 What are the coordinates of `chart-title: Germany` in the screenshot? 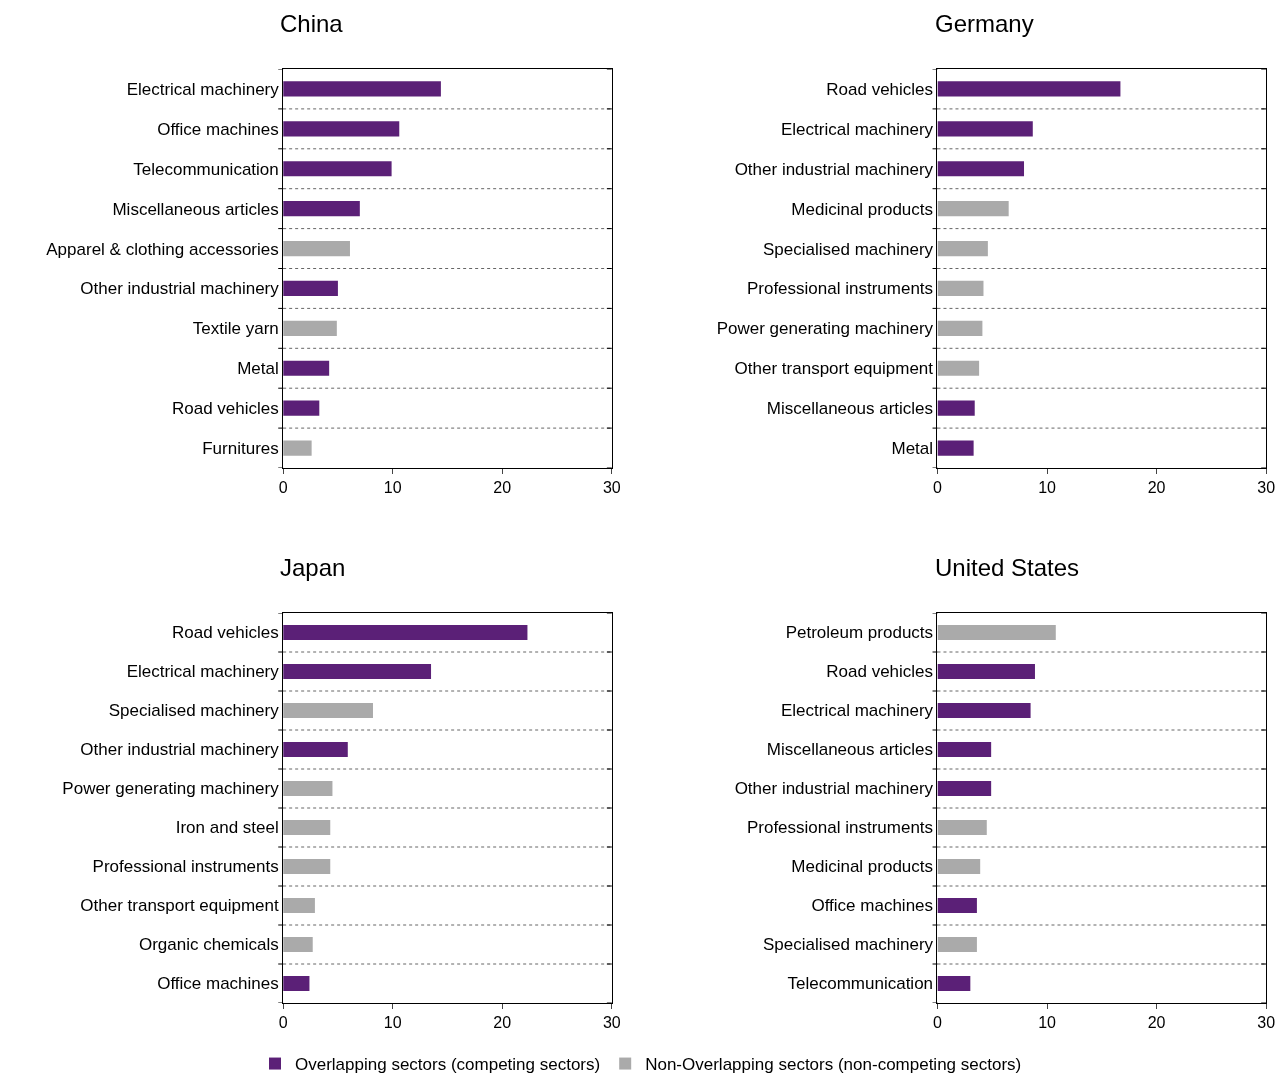 It's located at (984, 23).